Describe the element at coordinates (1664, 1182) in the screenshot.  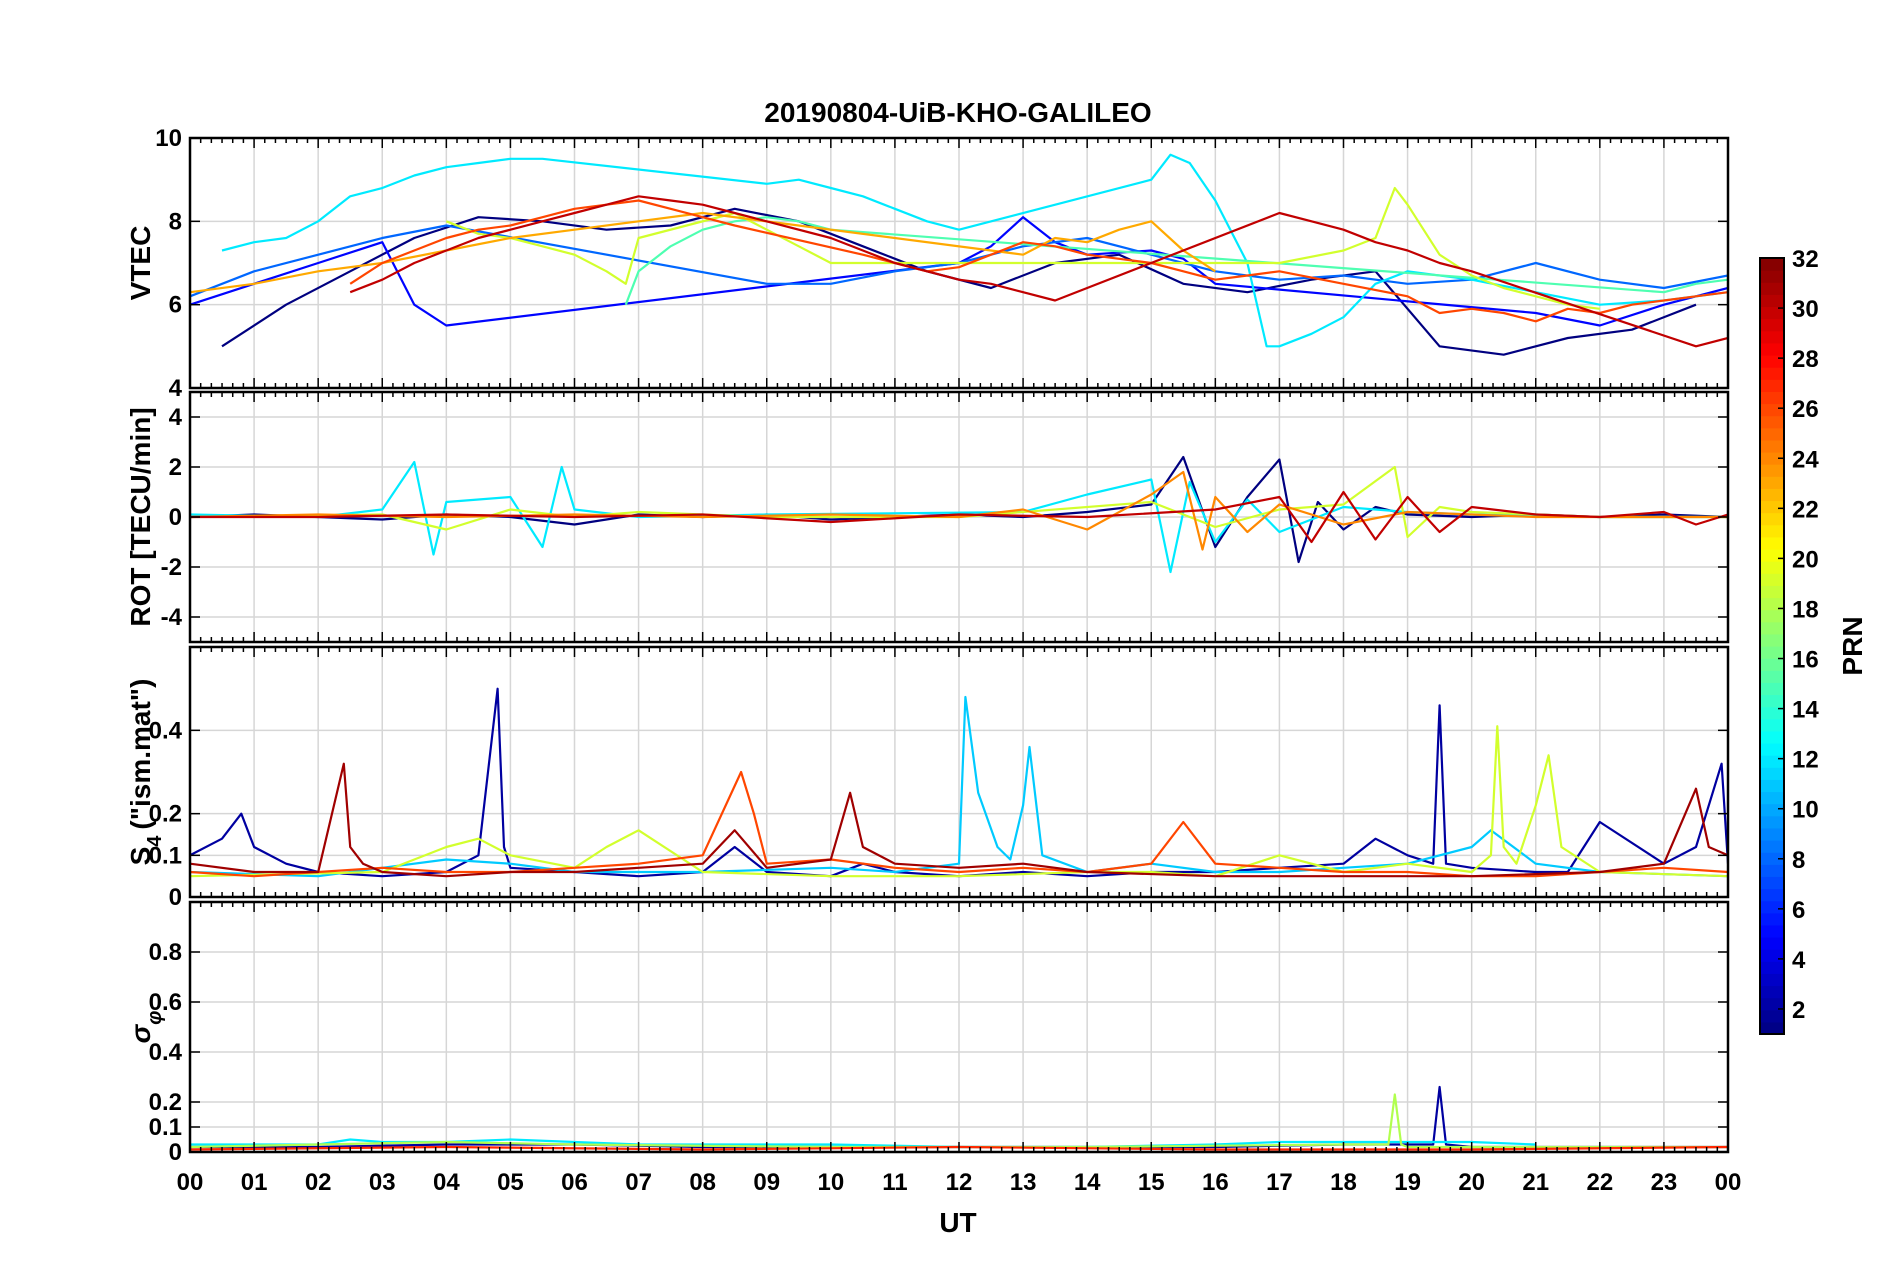
I see `x-tick-label: 23` at that location.